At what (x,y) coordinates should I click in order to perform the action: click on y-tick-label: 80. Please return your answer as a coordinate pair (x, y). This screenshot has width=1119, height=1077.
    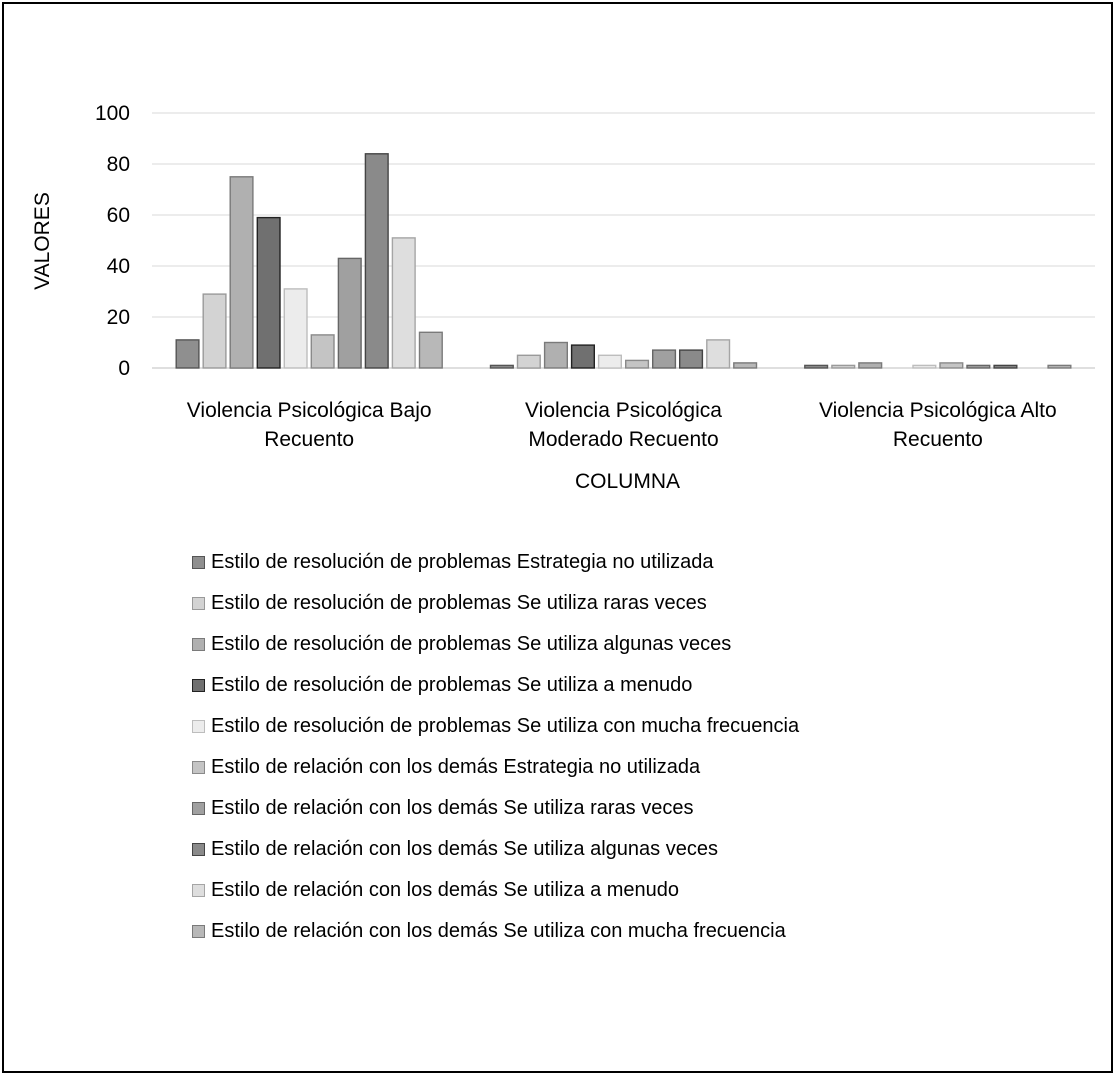
    Looking at the image, I should click on (118, 164).